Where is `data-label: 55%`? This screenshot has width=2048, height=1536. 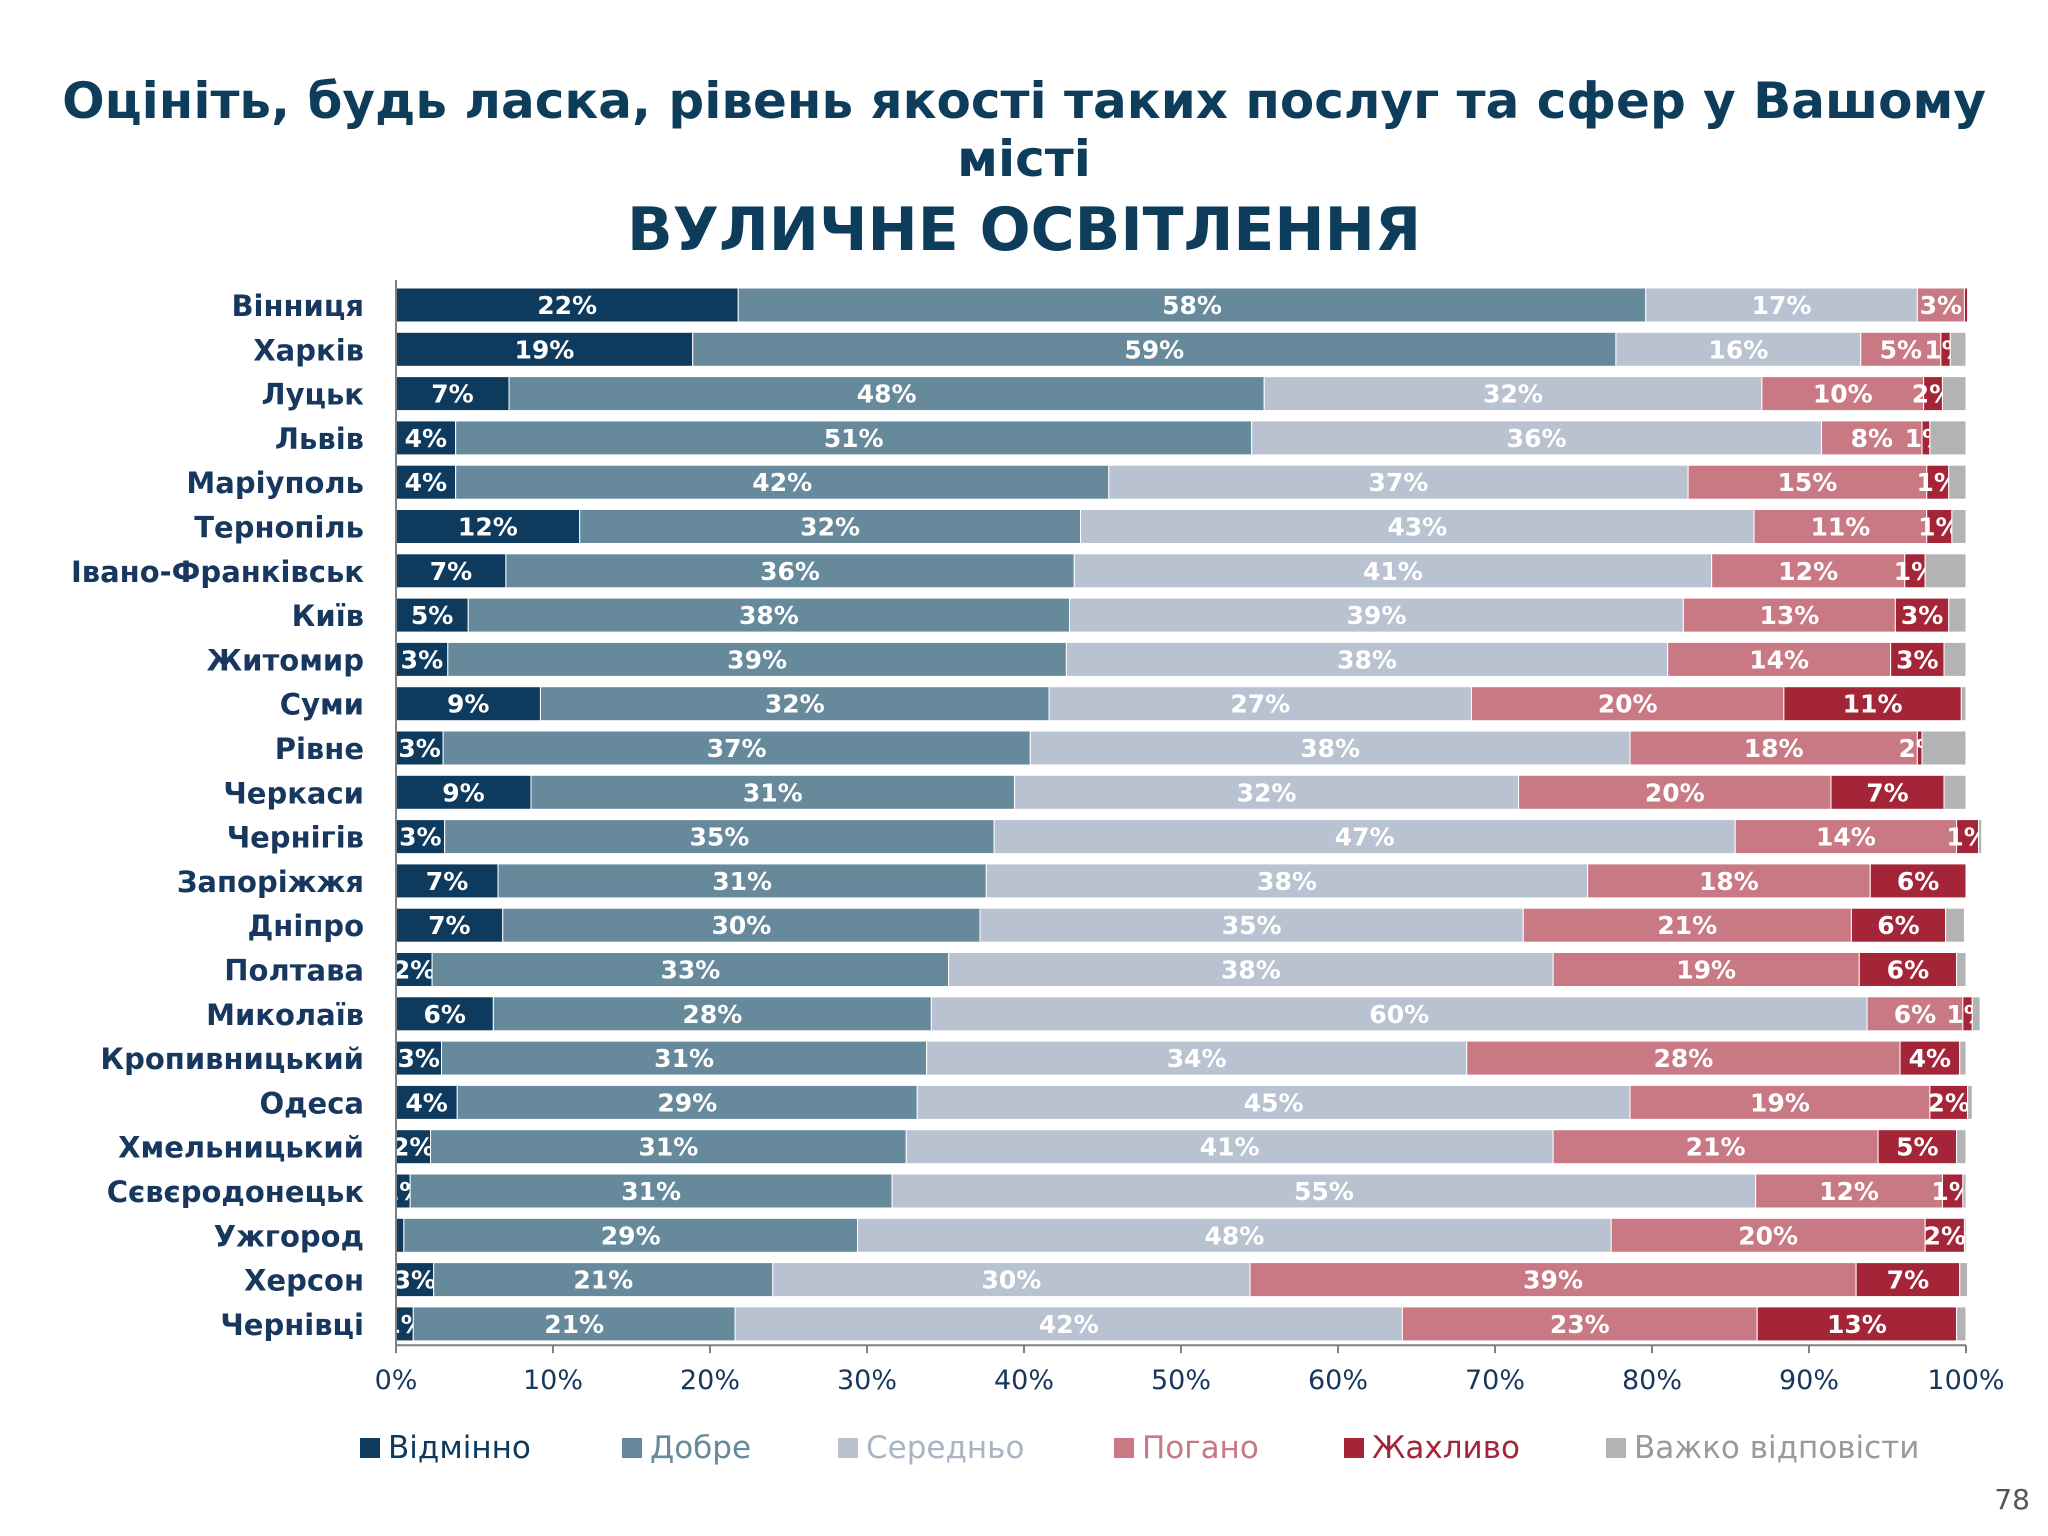
data-label: 55% is located at coordinates (1324, 1191).